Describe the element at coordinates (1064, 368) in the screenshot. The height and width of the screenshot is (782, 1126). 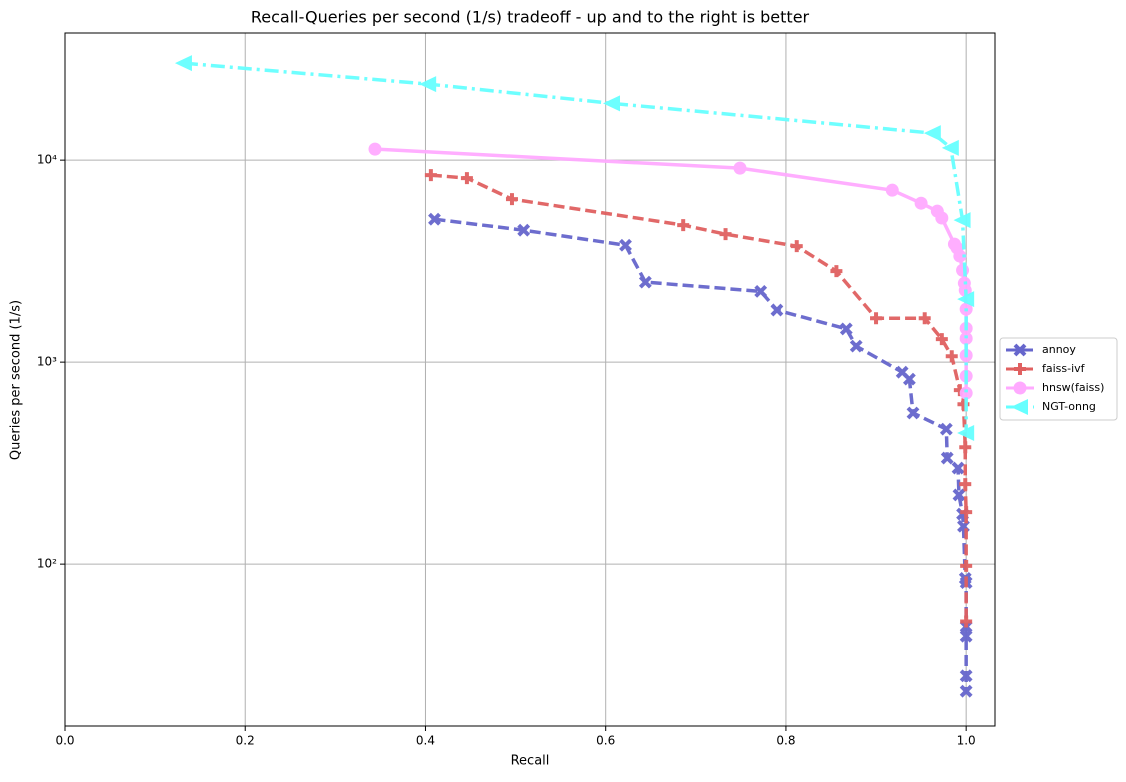
I see `legend-label: faiss-ivf` at that location.